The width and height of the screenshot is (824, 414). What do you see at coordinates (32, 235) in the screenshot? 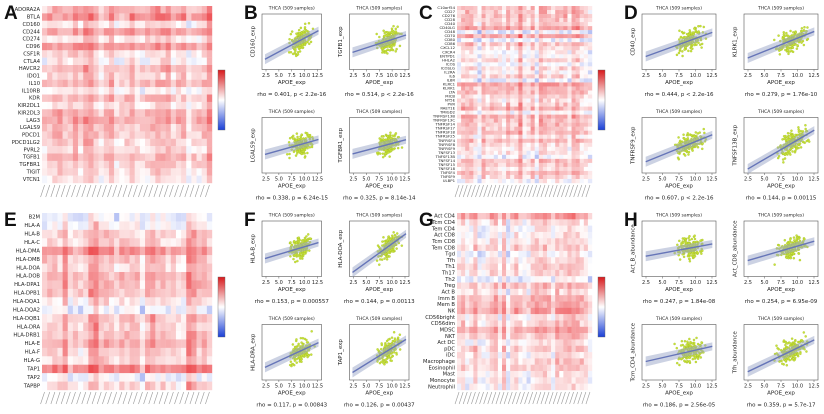
I see `row-label: HLA-B` at bounding box center [32, 235].